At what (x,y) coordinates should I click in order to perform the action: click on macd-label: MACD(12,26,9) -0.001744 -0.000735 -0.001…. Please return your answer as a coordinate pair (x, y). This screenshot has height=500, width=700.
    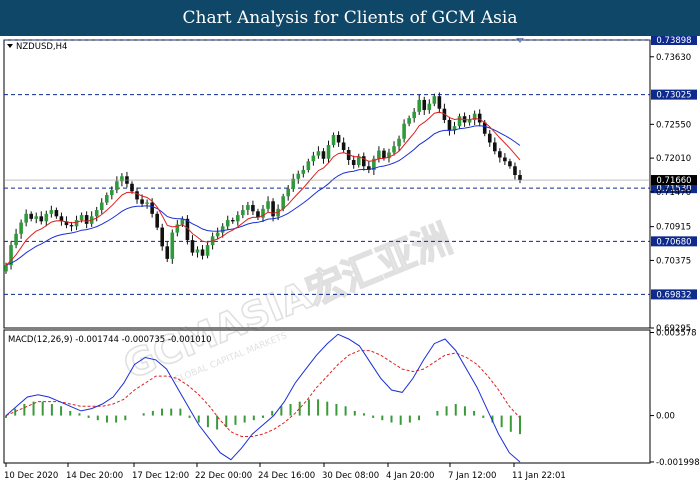
    Looking at the image, I should click on (110, 340).